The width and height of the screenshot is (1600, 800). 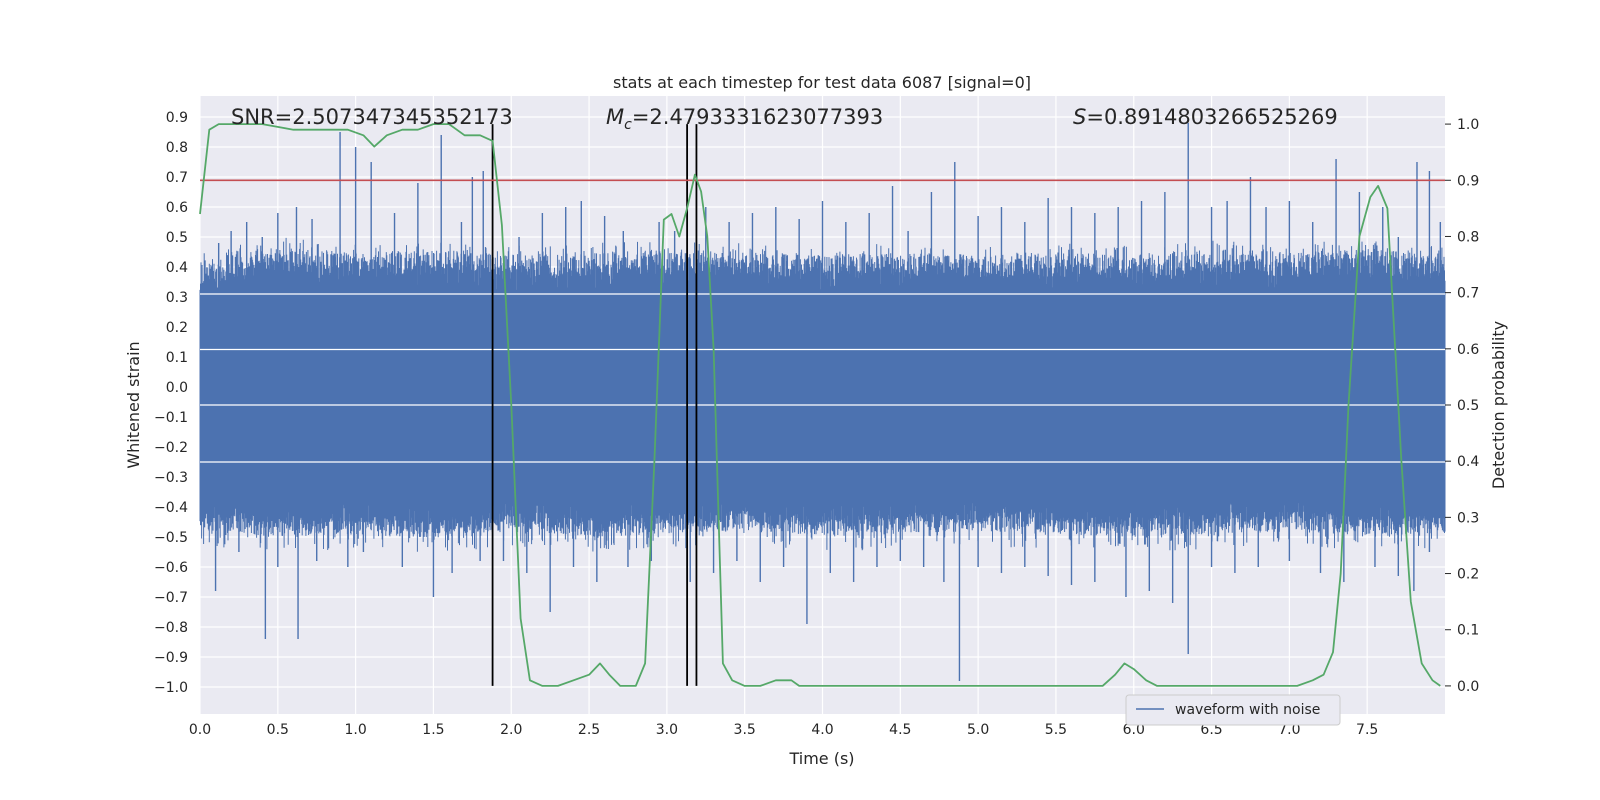 I want to click on legend: waveform with noise, so click(x=1233, y=710).